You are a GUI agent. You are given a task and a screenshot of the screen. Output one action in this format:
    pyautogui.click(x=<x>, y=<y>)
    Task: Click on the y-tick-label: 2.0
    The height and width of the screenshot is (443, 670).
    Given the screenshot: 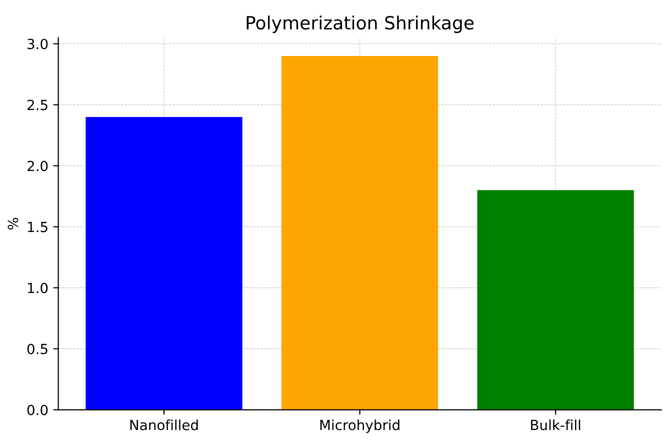 What is the action you would take?
    pyautogui.click(x=38, y=166)
    